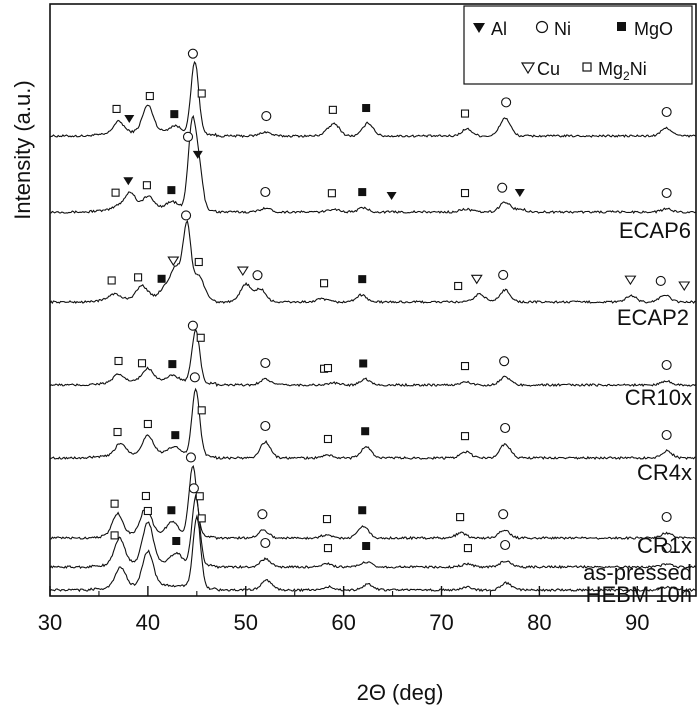 The image size is (700, 711). I want to click on legend-mgo-label: MgO, so click(653, 29).